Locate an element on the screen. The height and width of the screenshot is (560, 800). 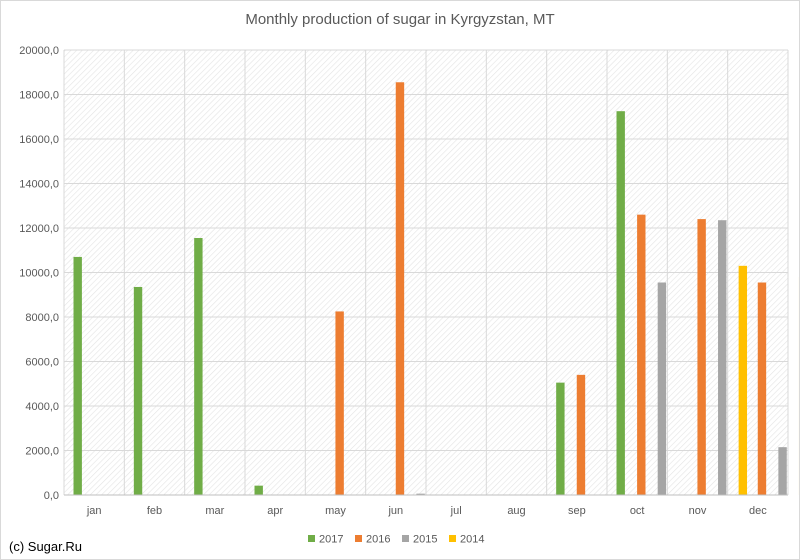
x-tick-label: nov is located at coordinates (698, 511).